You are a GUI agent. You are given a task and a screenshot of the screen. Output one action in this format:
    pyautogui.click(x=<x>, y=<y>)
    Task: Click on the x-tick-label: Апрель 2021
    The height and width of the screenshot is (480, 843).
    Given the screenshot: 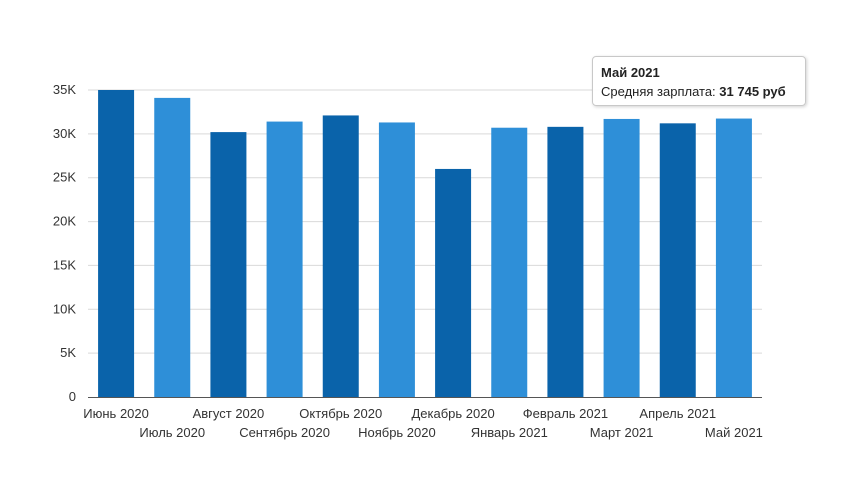 What is the action you would take?
    pyautogui.click(x=677, y=413)
    